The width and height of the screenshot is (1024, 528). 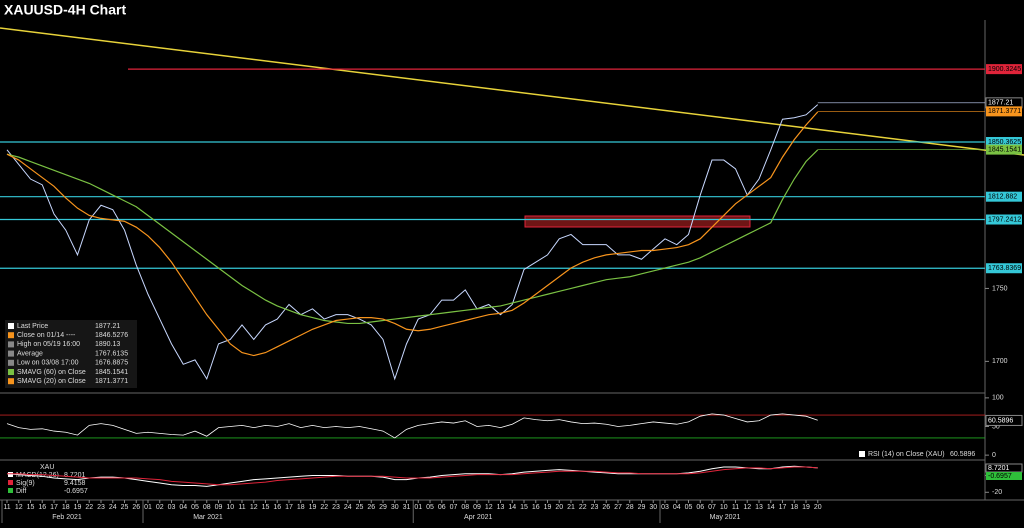 I want to click on legend-label: SMAVG (20) on Close, so click(x=51, y=381).